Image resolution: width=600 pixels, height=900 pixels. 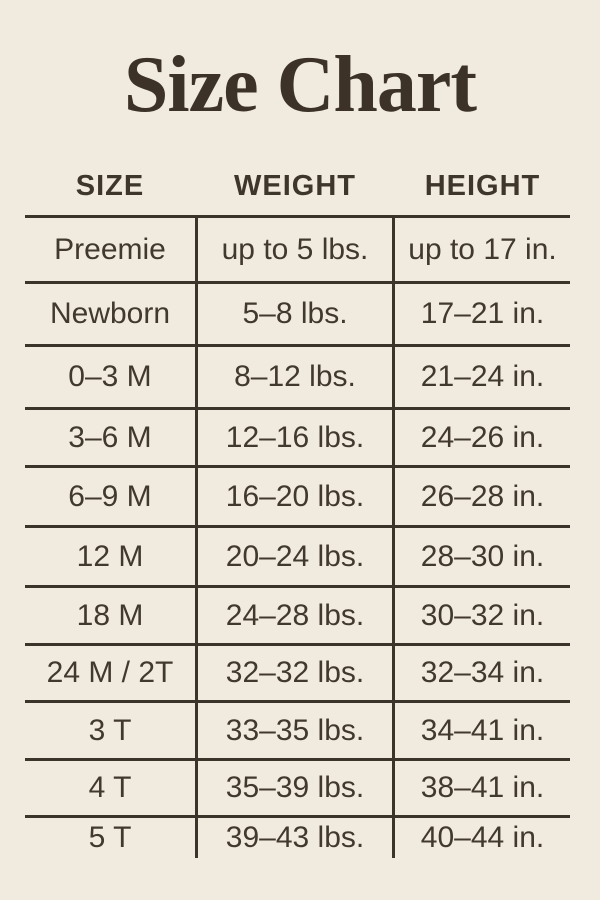 What do you see at coordinates (295, 437) in the screenshot?
I see `weight-cell: 12–16 lbs.` at bounding box center [295, 437].